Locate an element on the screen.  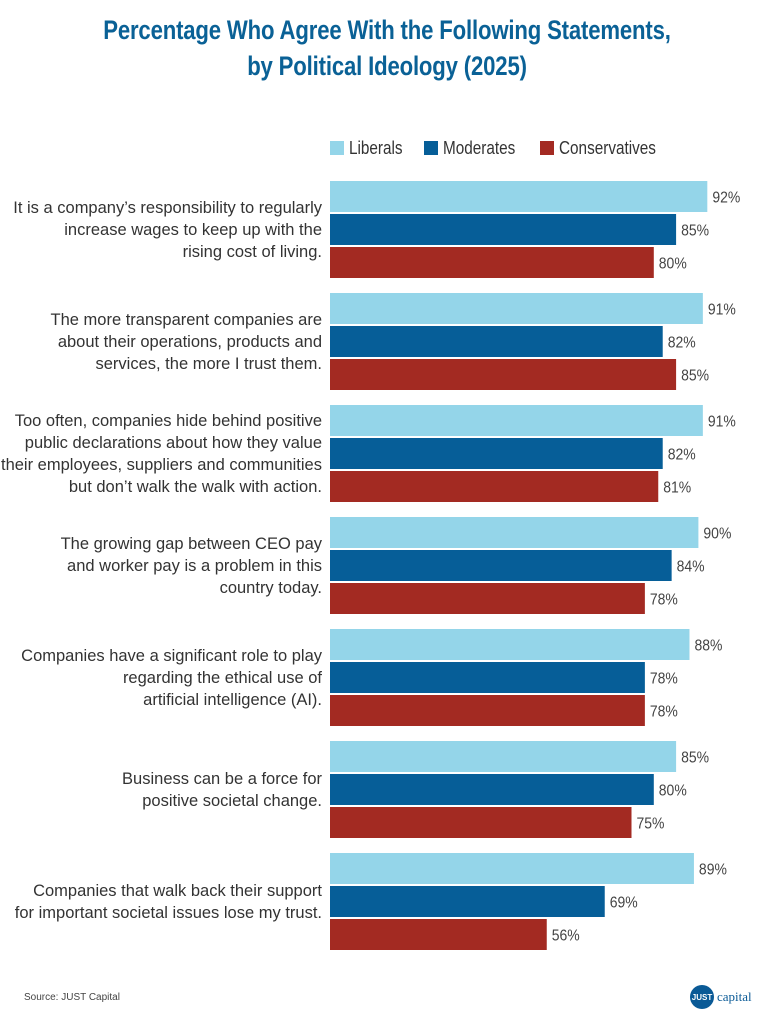
category-label-line: positive societal change. is located at coordinates (232, 800).